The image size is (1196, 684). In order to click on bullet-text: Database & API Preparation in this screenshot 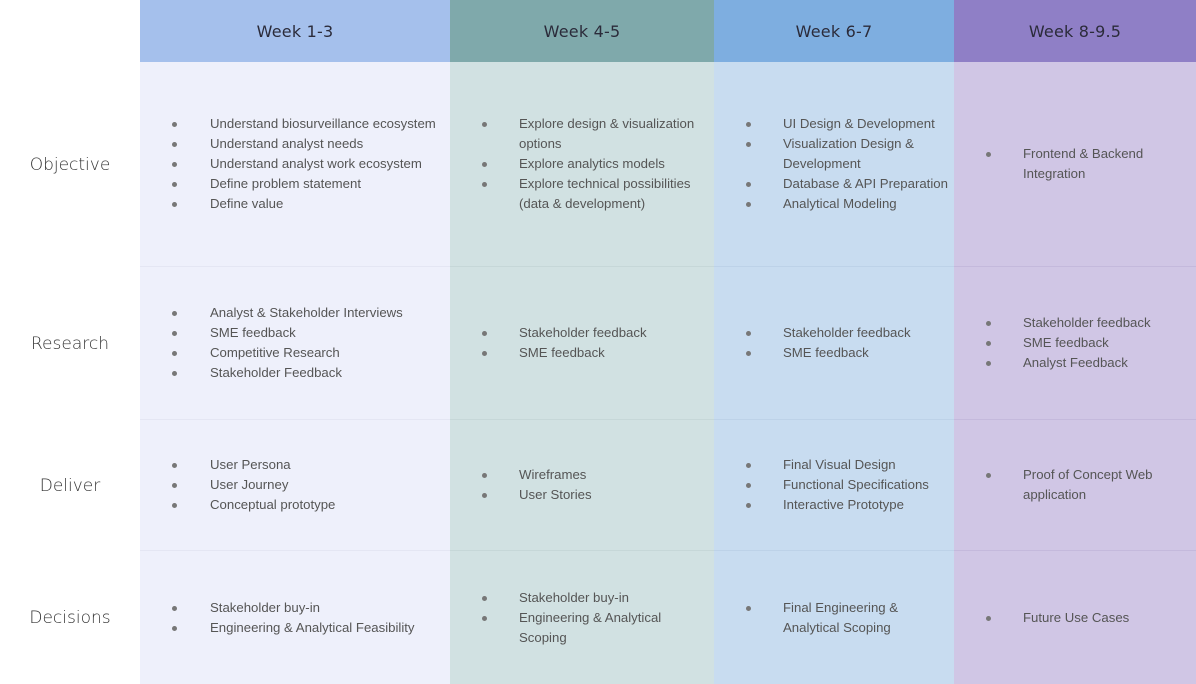, I will do `click(865, 183)`.